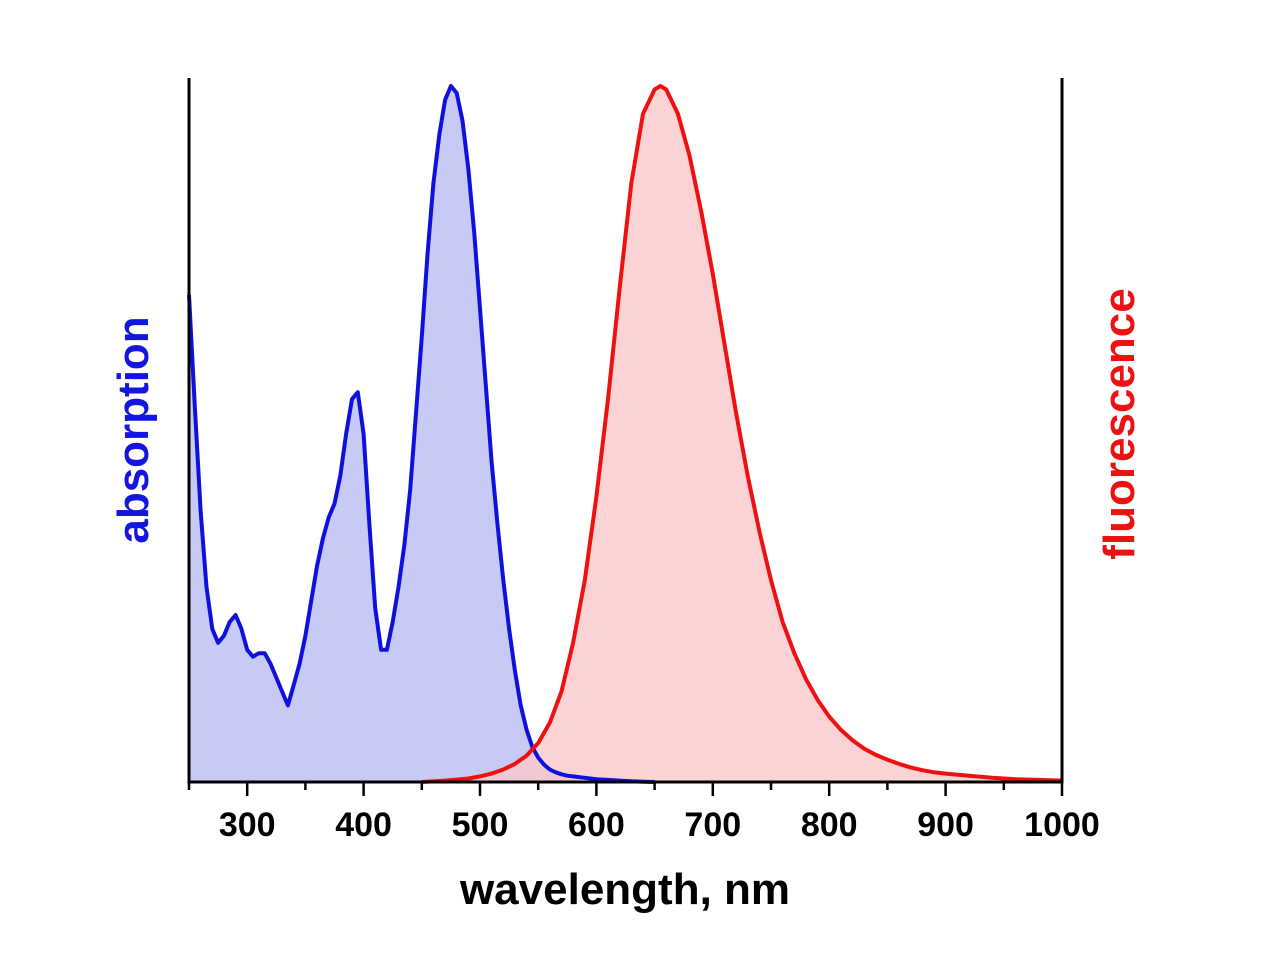 The width and height of the screenshot is (1280, 980). I want to click on x-tick-label: 300, so click(247, 825).